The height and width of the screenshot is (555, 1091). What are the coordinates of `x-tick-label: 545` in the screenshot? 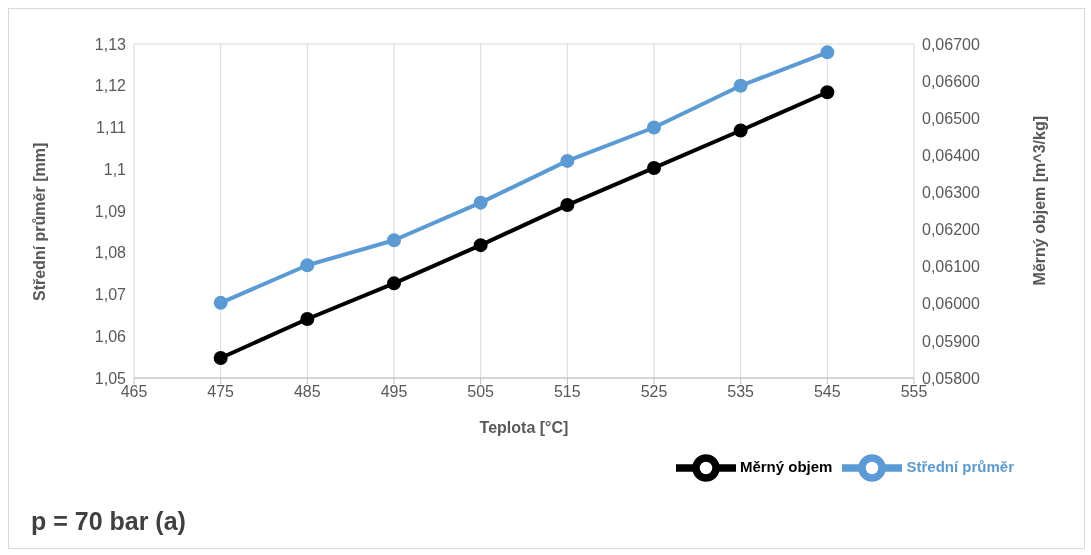 It's located at (827, 392).